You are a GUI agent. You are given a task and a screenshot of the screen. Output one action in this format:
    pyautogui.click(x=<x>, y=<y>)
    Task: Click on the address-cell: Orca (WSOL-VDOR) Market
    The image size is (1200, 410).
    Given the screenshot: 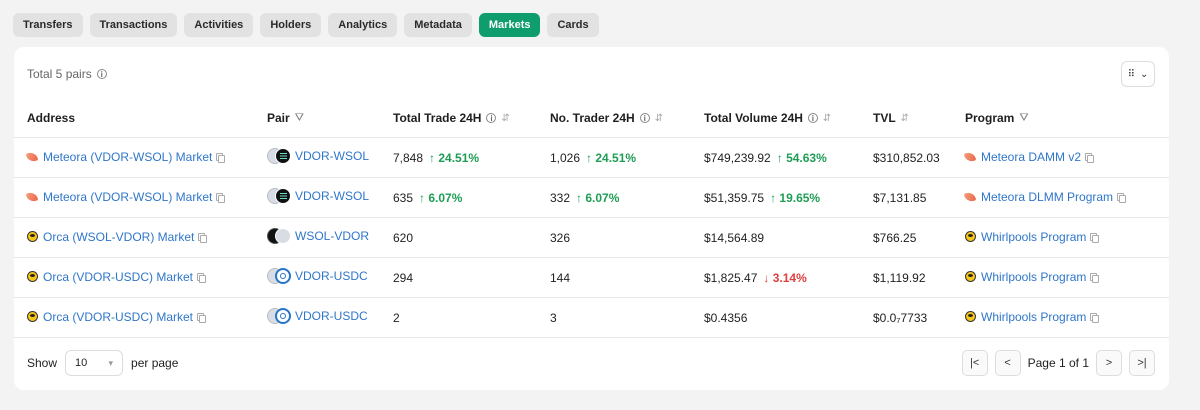 What is the action you would take?
    pyautogui.click(x=140, y=237)
    